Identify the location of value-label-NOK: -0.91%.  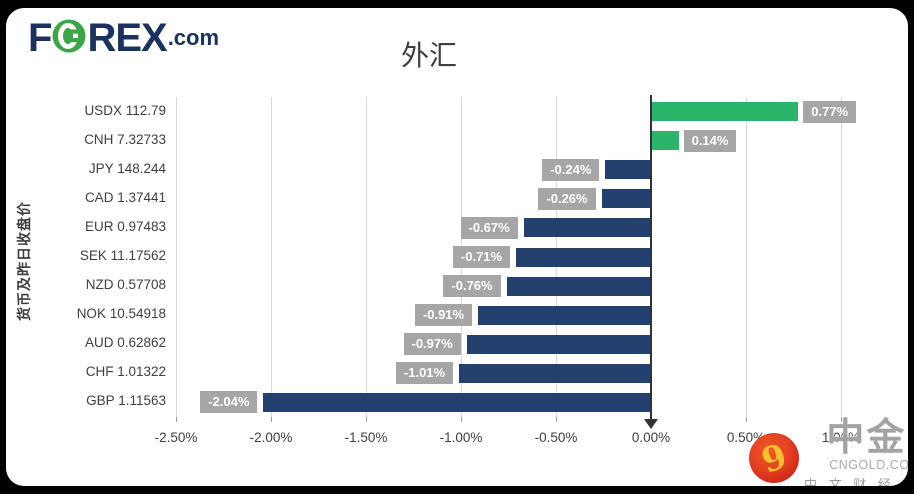
(443, 315).